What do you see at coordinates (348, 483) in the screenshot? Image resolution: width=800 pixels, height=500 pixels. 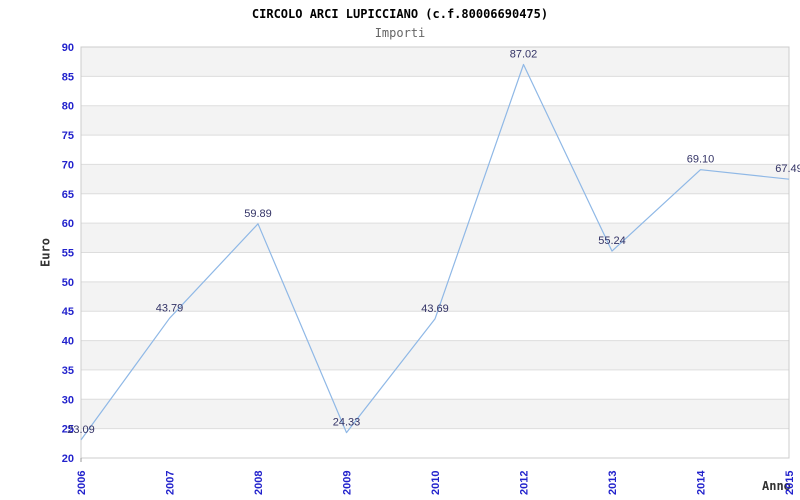 I see `x-tick-label: 2009` at bounding box center [348, 483].